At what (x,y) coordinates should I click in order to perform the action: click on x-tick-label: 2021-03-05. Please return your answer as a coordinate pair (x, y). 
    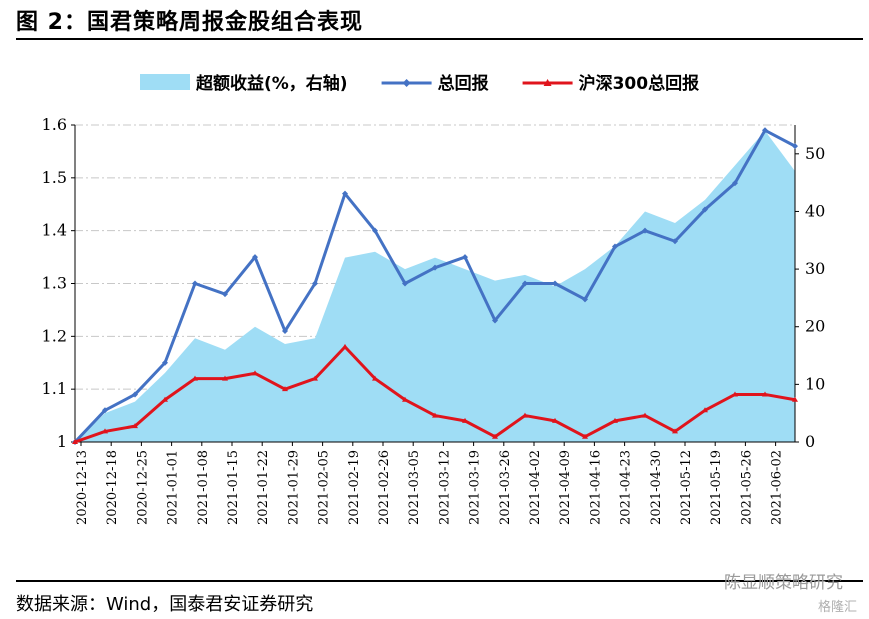
    Looking at the image, I should click on (414, 487).